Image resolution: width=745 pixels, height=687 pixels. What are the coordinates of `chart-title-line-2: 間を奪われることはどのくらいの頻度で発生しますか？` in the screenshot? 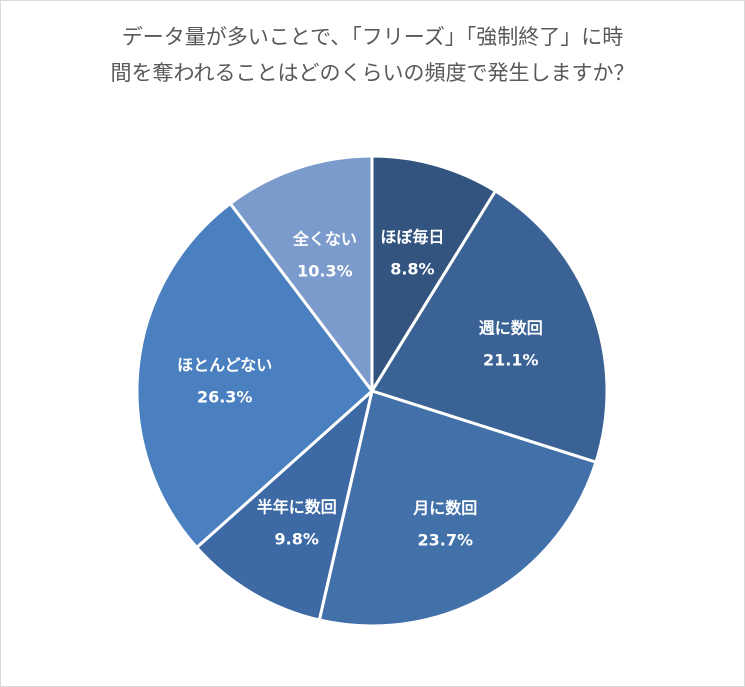 It's located at (372, 73).